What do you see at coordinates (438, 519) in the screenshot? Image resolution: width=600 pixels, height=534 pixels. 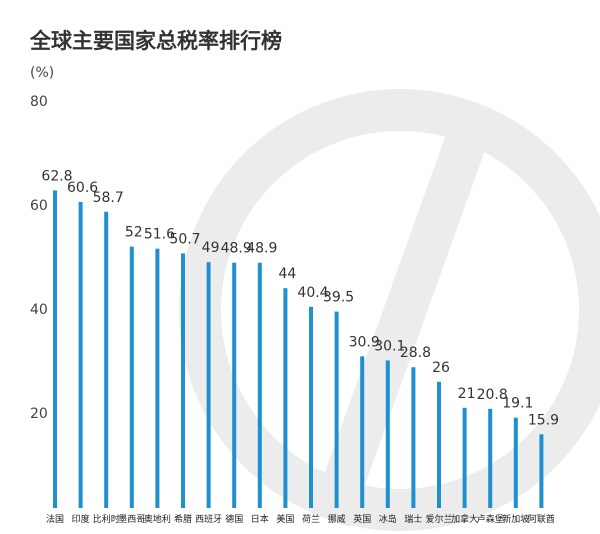 I see `category-label: 爱尔兰` at bounding box center [438, 519].